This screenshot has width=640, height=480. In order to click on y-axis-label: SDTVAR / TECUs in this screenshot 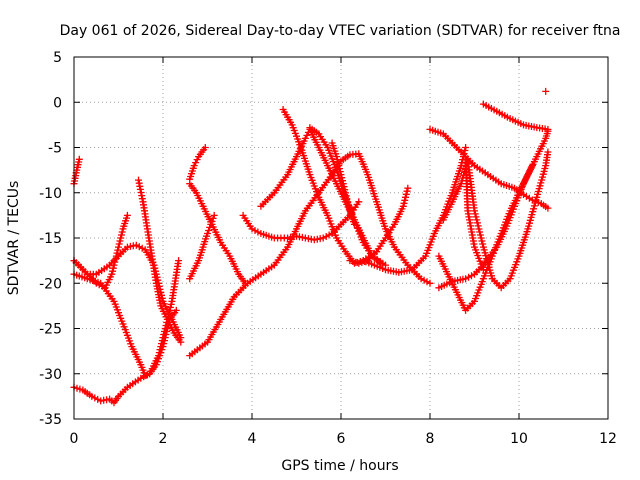, I will do `click(14, 238)`.